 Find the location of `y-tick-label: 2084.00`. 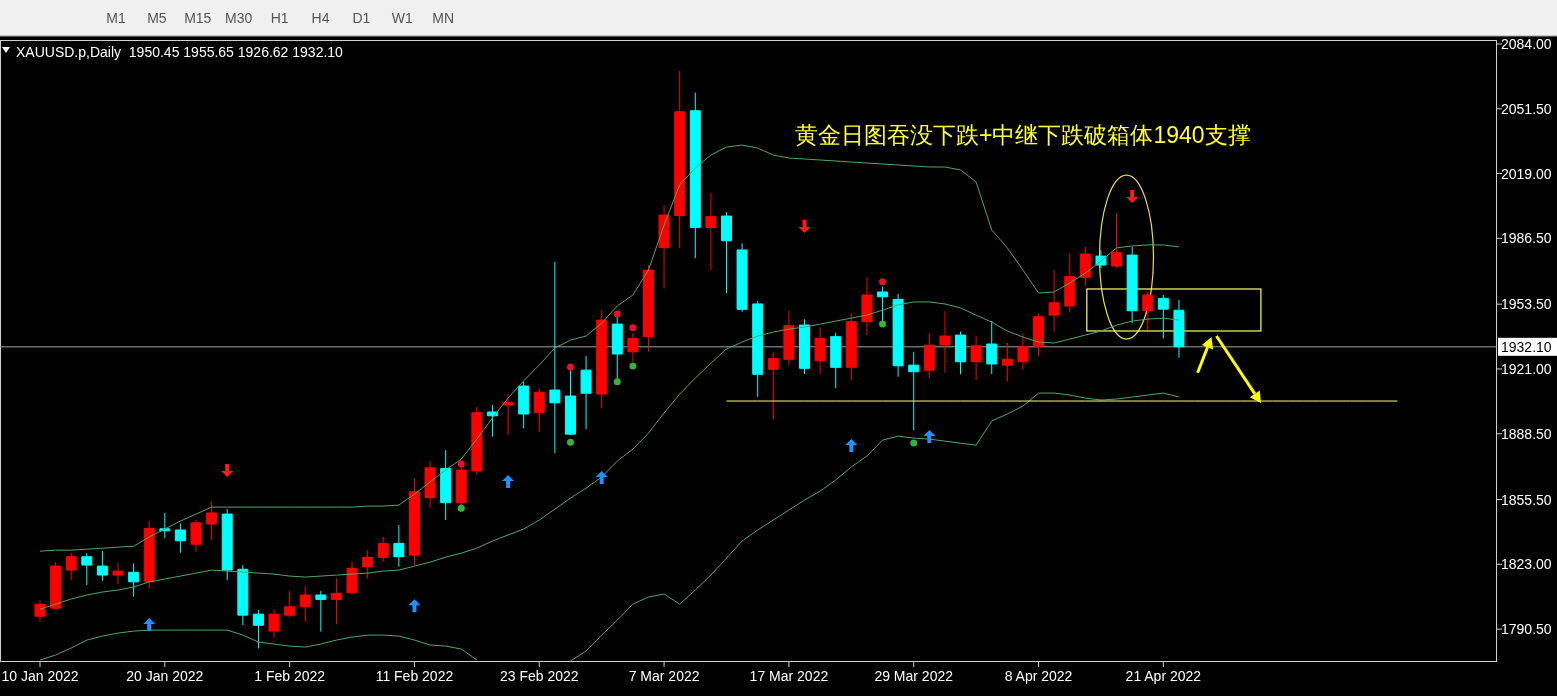

y-tick-label: 2084.00 is located at coordinates (1526, 43).